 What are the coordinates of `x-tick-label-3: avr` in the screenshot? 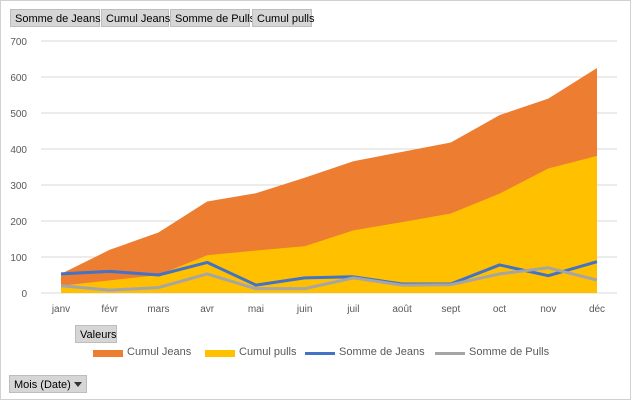 It's located at (207, 309).